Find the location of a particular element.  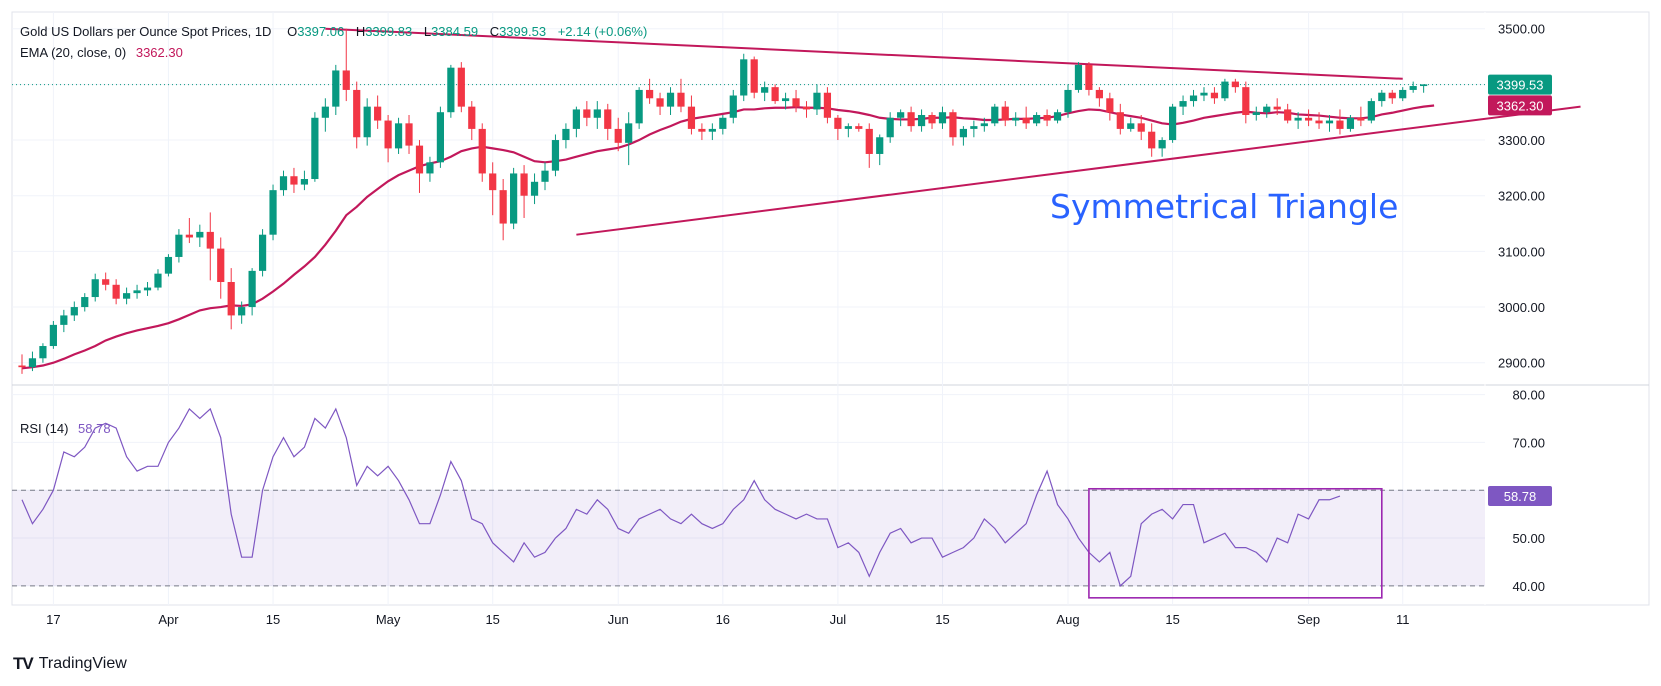

chart-annotation: Symmetrical Triangle is located at coordinates (1224, 206).